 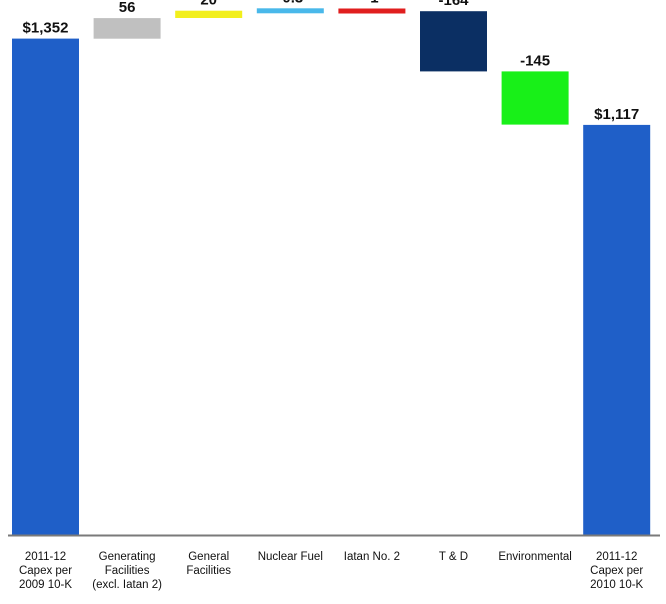 I want to click on value-label-0: $1,352, so click(x=46, y=28).